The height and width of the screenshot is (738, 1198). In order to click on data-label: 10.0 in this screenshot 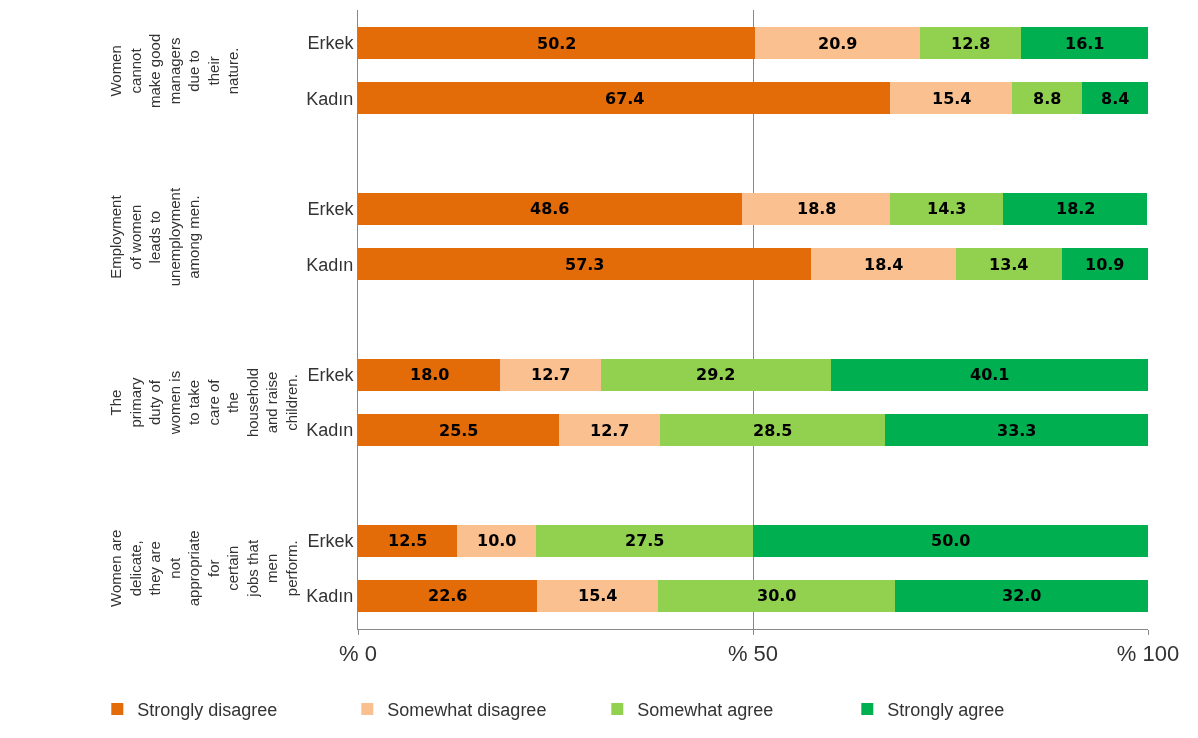, I will do `click(497, 540)`.